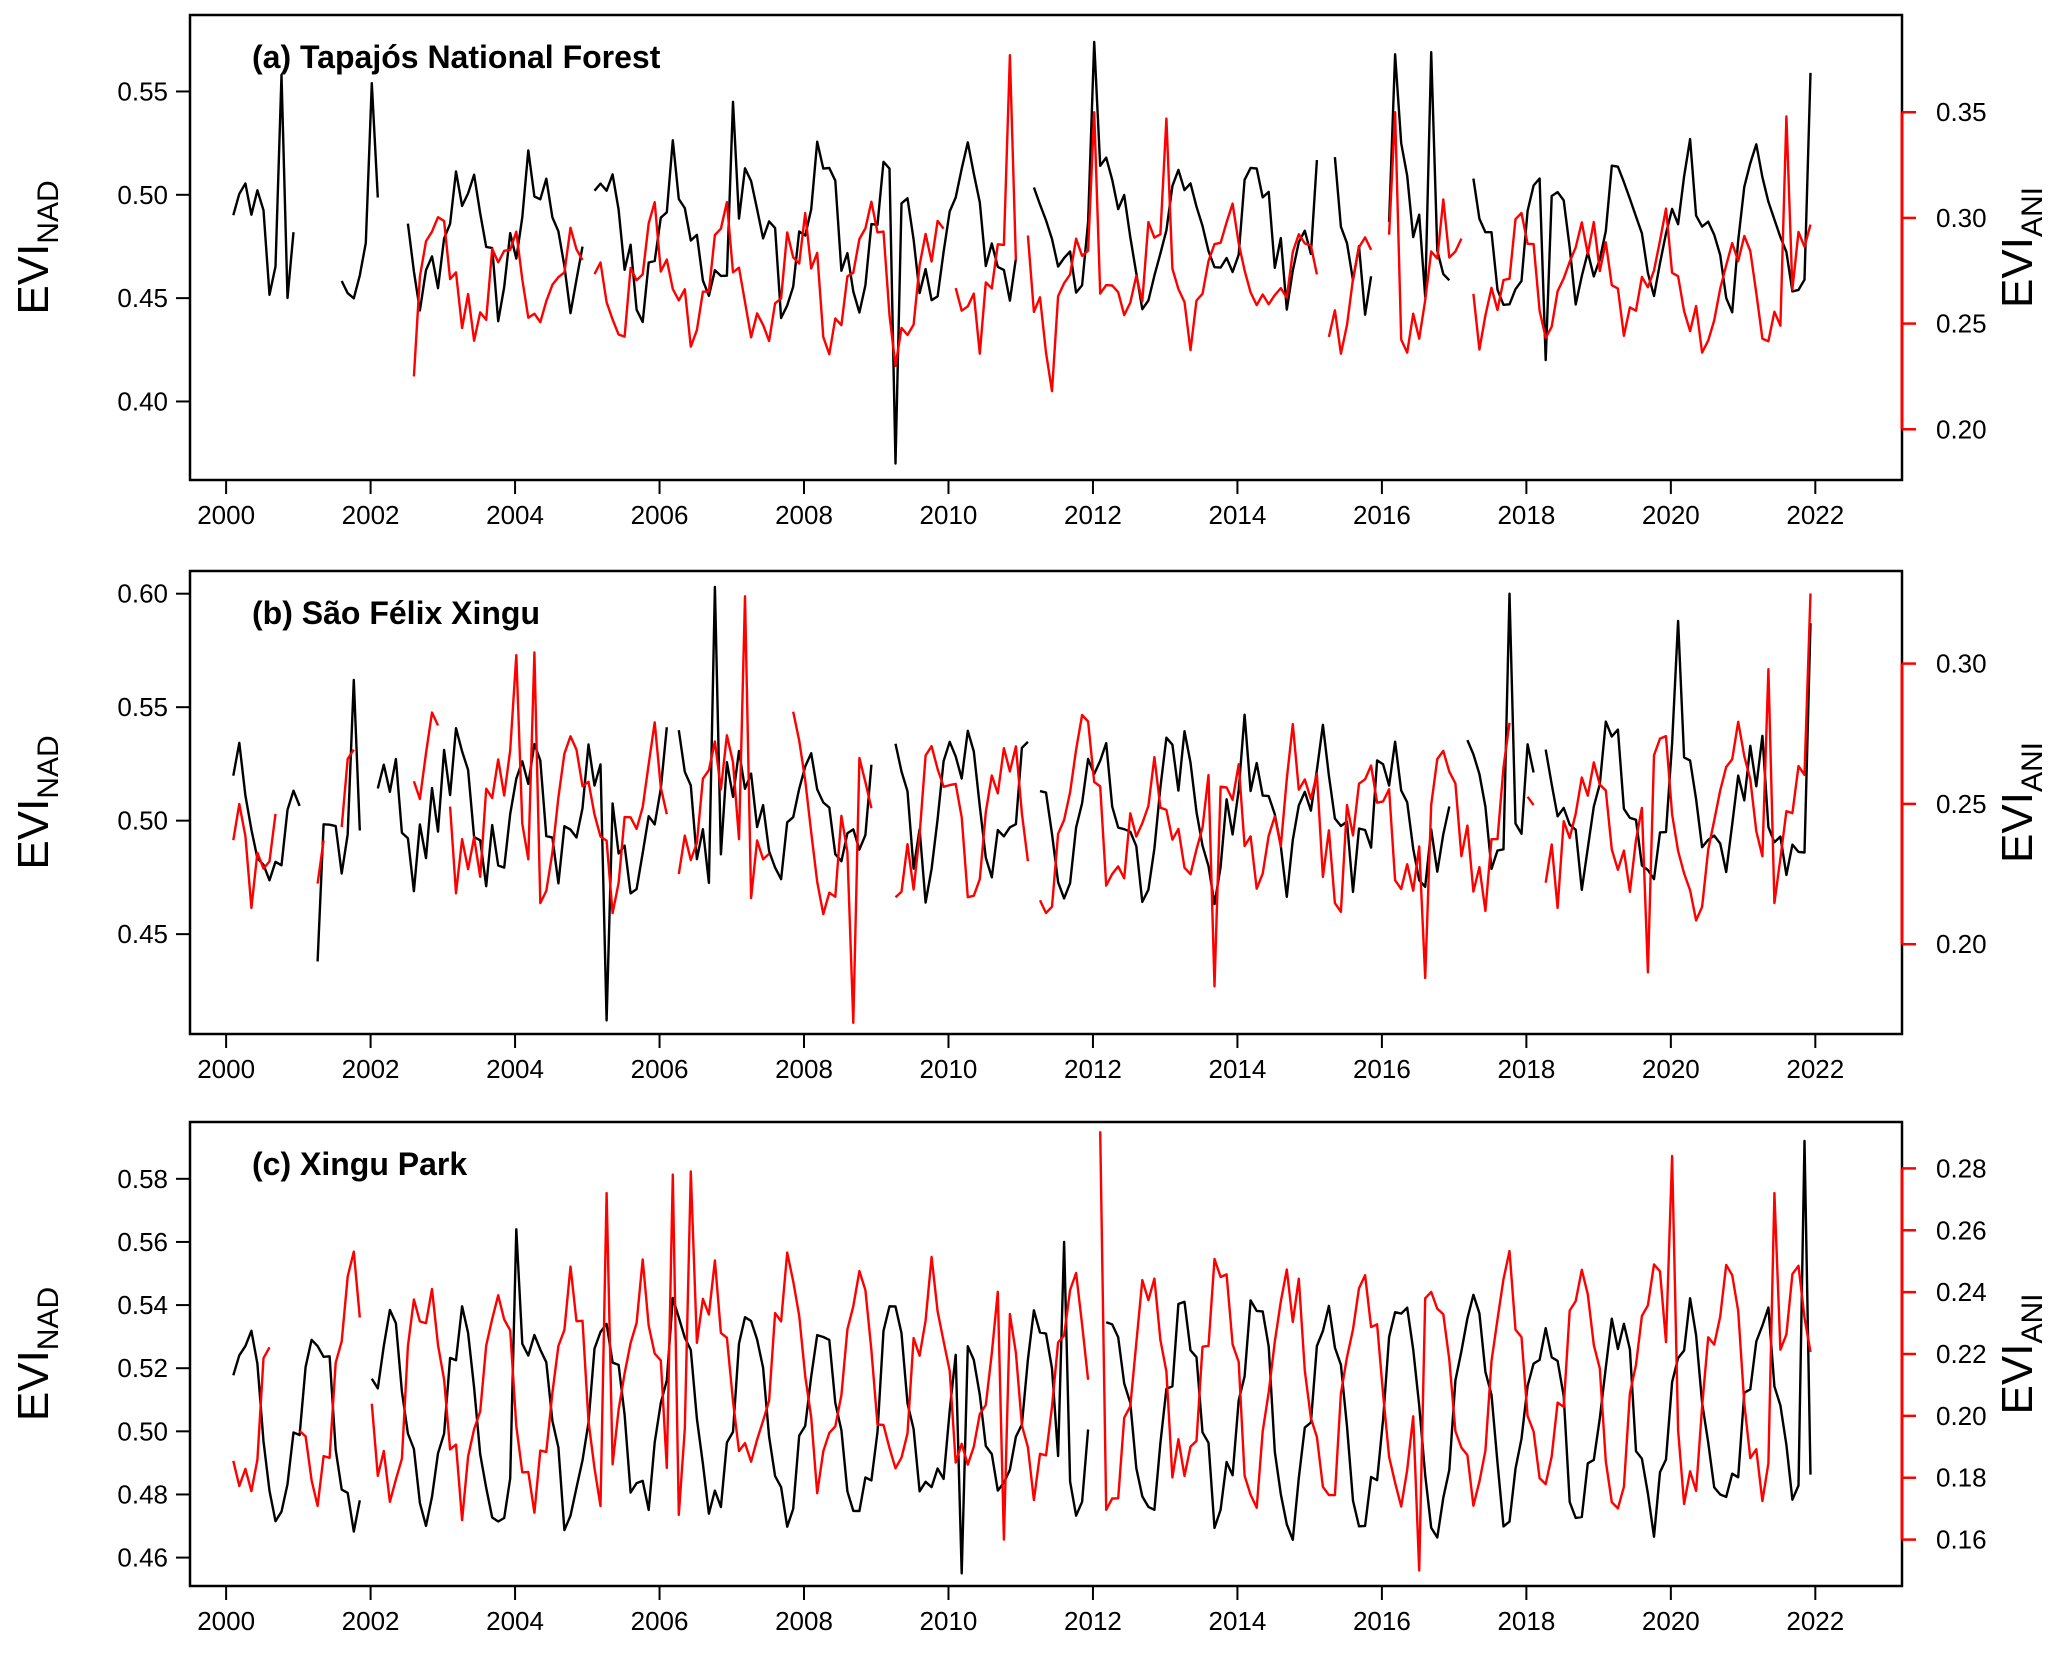  Describe the element at coordinates (1961, 1168) in the screenshot. I see `y-right-tick-label: 0.28` at that location.